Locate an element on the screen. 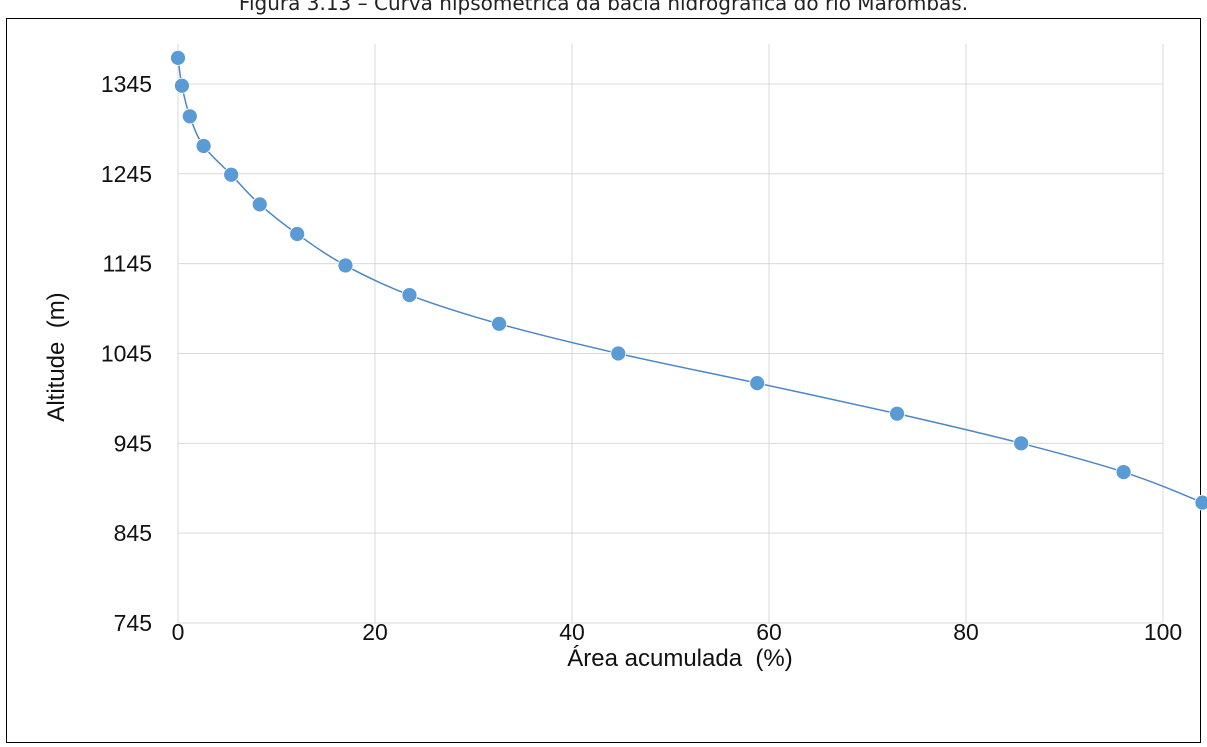 The width and height of the screenshot is (1207, 747). x-tick-label-0: 0 is located at coordinates (178, 632).